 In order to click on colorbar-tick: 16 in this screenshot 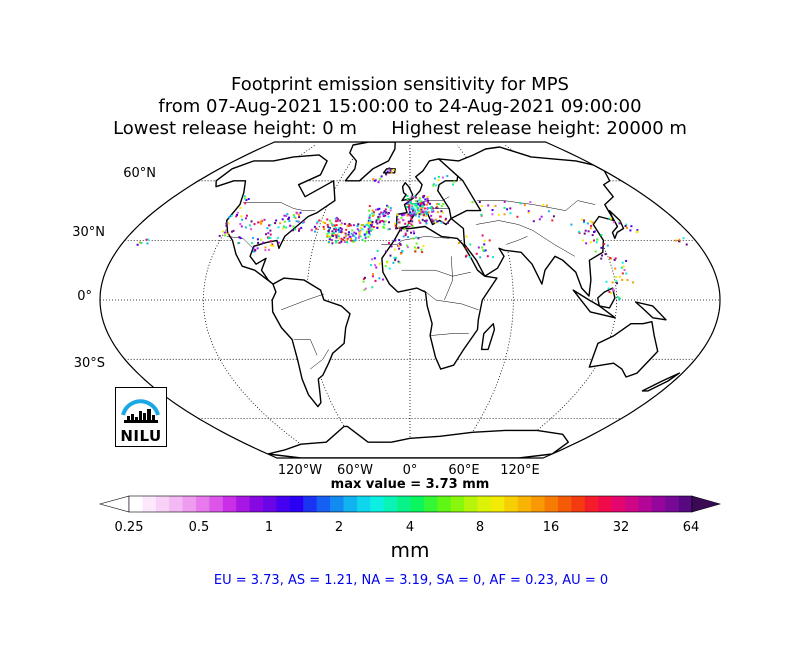, I will do `click(551, 527)`.